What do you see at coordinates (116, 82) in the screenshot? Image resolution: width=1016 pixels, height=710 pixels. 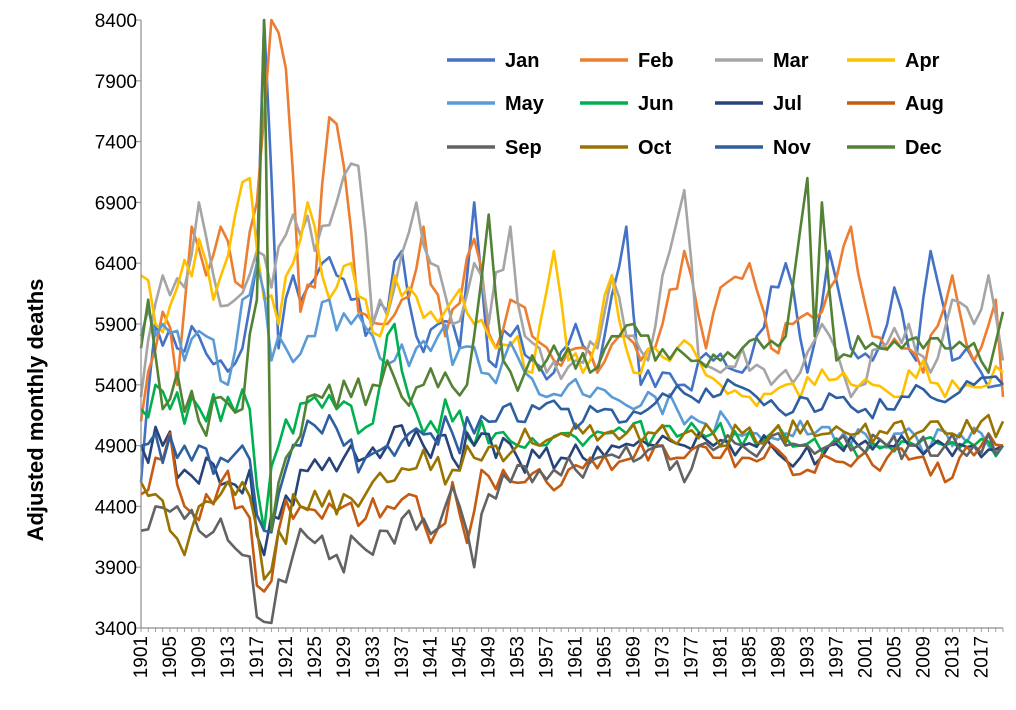 I see `y-tick-label: 7900` at bounding box center [116, 82].